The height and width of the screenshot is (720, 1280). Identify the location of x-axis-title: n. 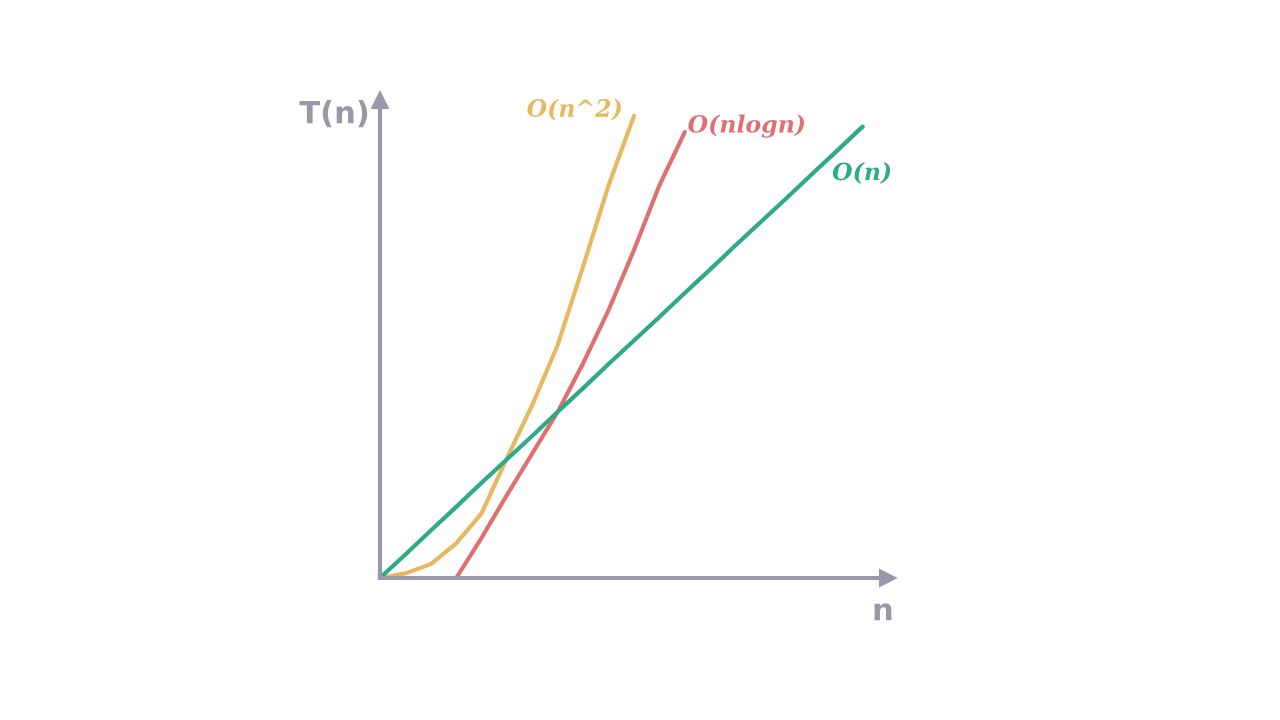
(883, 612).